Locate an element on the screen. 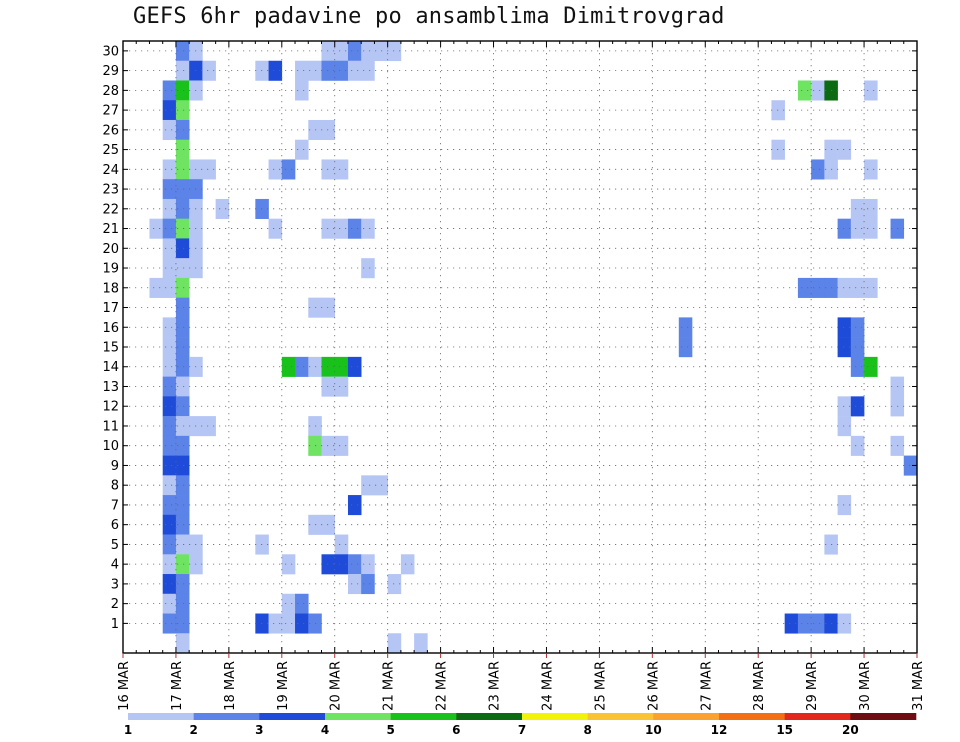 The width and height of the screenshot is (960, 742). y-tick-label: 11 is located at coordinates (110, 426).